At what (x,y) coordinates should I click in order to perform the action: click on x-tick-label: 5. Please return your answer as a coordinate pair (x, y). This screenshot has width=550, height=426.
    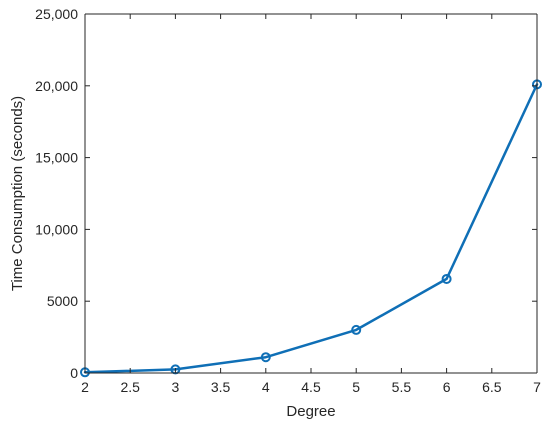
    Looking at the image, I should click on (356, 387).